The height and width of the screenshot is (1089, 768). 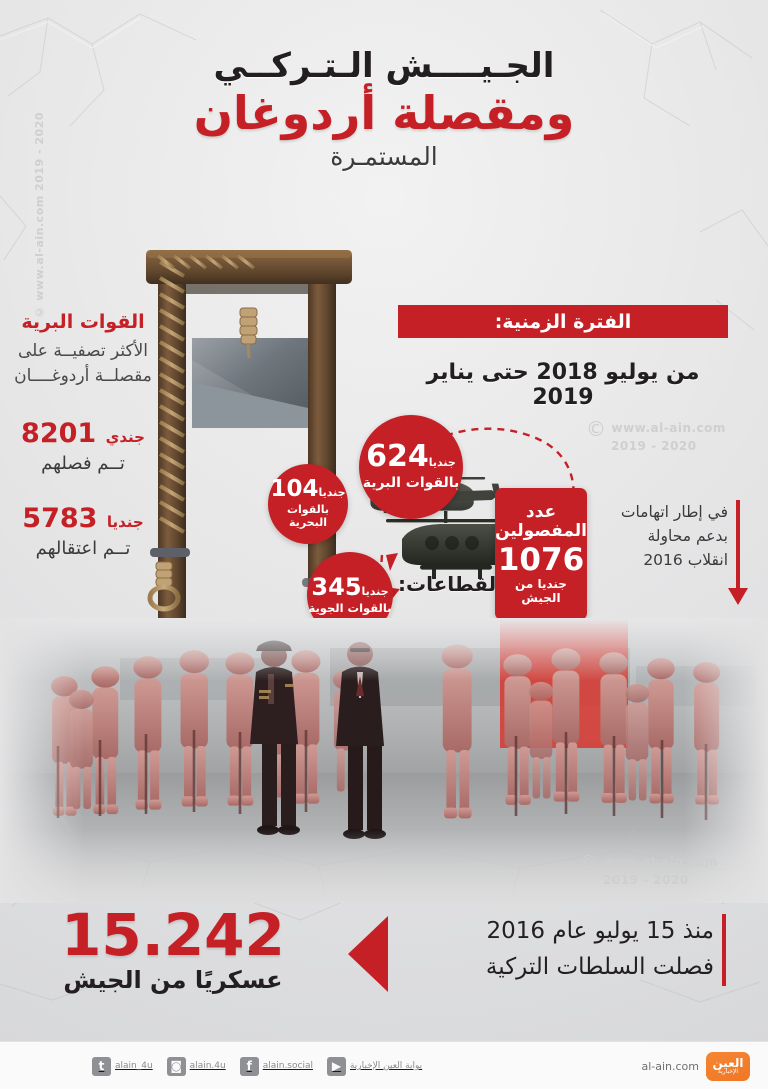 I want to click on bubble-land-value: 624, so click(x=397, y=457).